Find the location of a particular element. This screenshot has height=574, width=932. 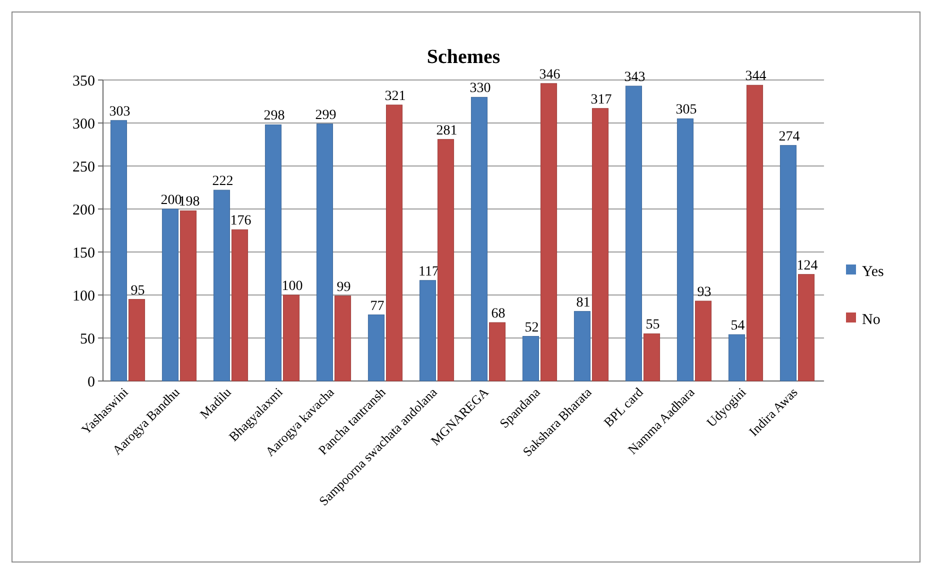

chart-title: Schemes is located at coordinates (463, 57).